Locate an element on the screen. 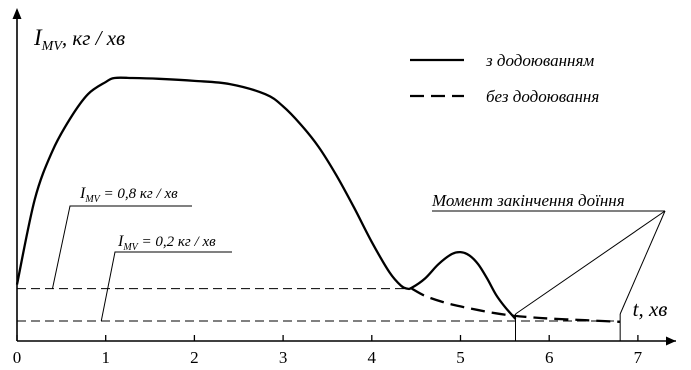  y-axis-label: IMV, кг / хв is located at coordinates (79, 39).